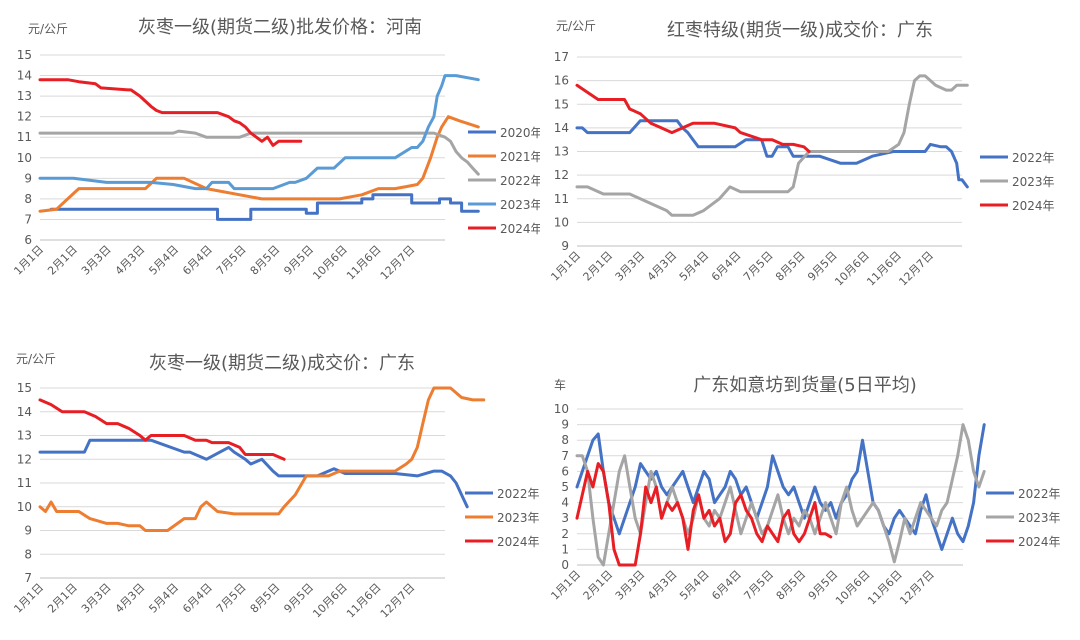 This screenshot has height=640, width=1080. Describe the element at coordinates (561, 152) in the screenshot. I see `y-tick-label: 13` at that location.